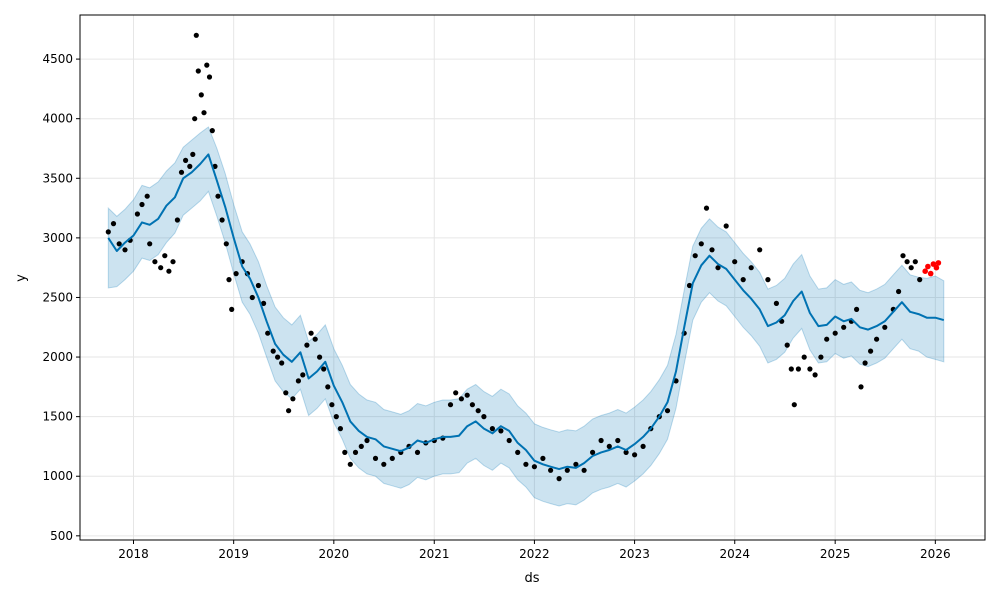  I want to click on x-axis-label: ds, so click(531, 578).